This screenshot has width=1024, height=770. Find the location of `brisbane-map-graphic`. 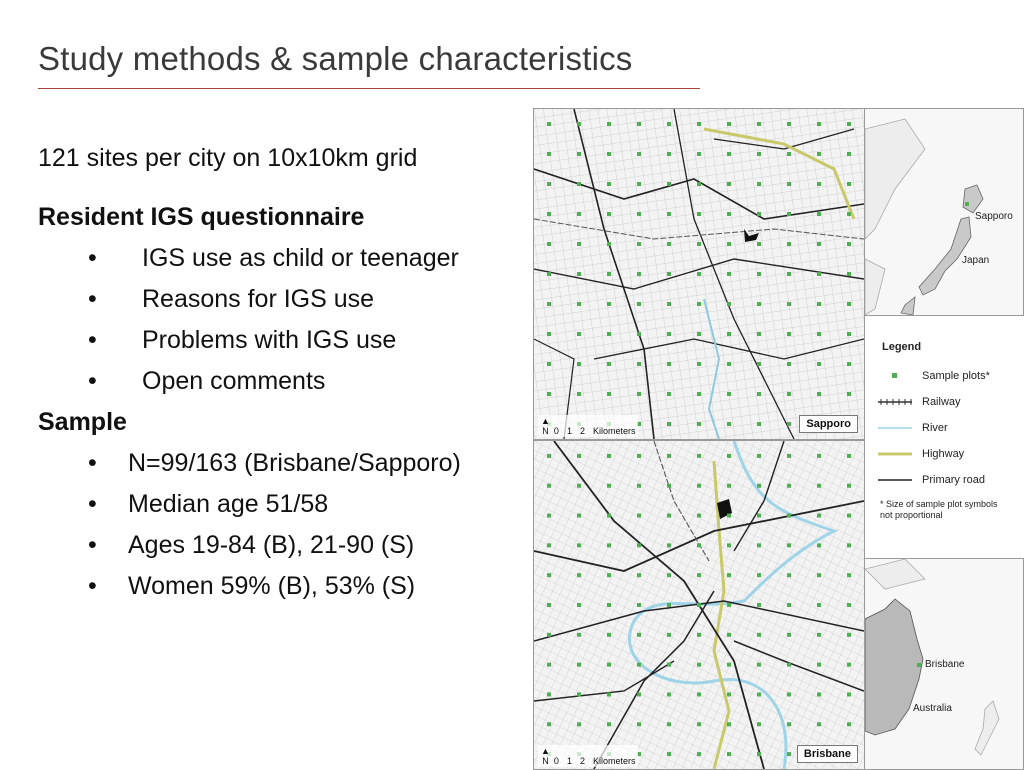

brisbane-map-graphic is located at coordinates (699, 605).